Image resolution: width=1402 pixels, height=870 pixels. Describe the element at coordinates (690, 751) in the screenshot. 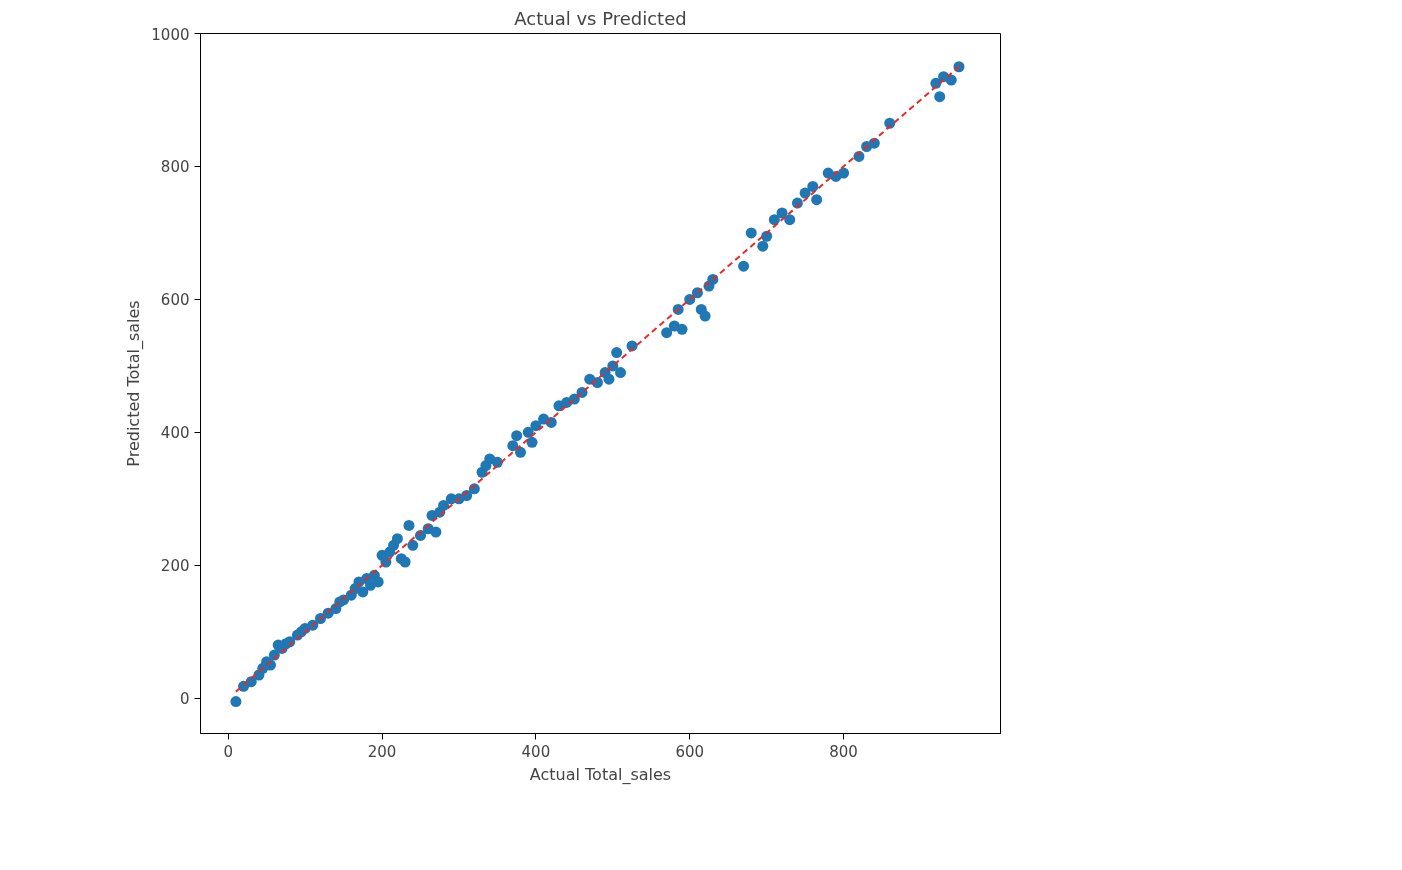

I see `x-tick-label: 600` at that location.